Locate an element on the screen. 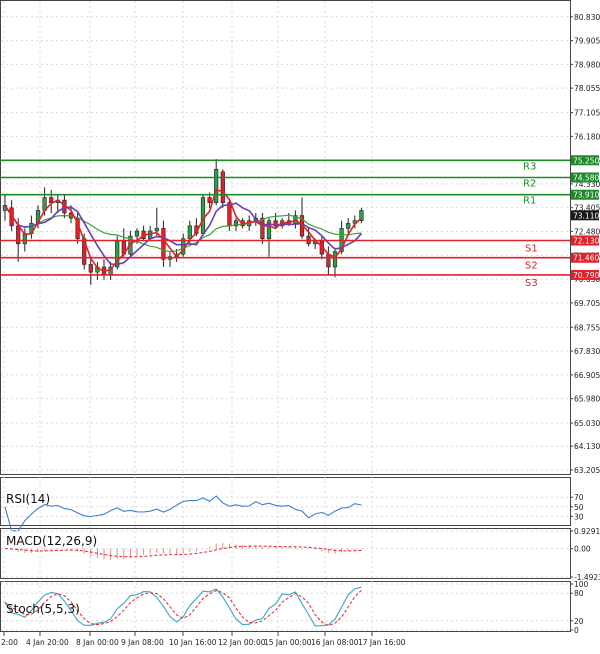 The height and width of the screenshot is (654, 600). macd-panel-frame is located at coordinates (285, 553).